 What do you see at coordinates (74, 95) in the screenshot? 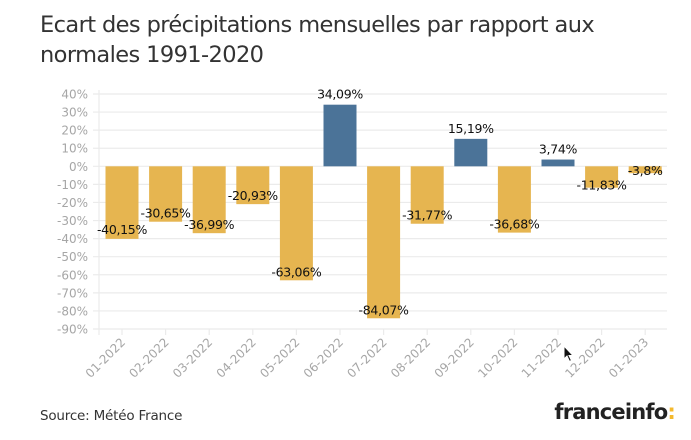
I see `y-tick-label: 40%` at bounding box center [74, 95].